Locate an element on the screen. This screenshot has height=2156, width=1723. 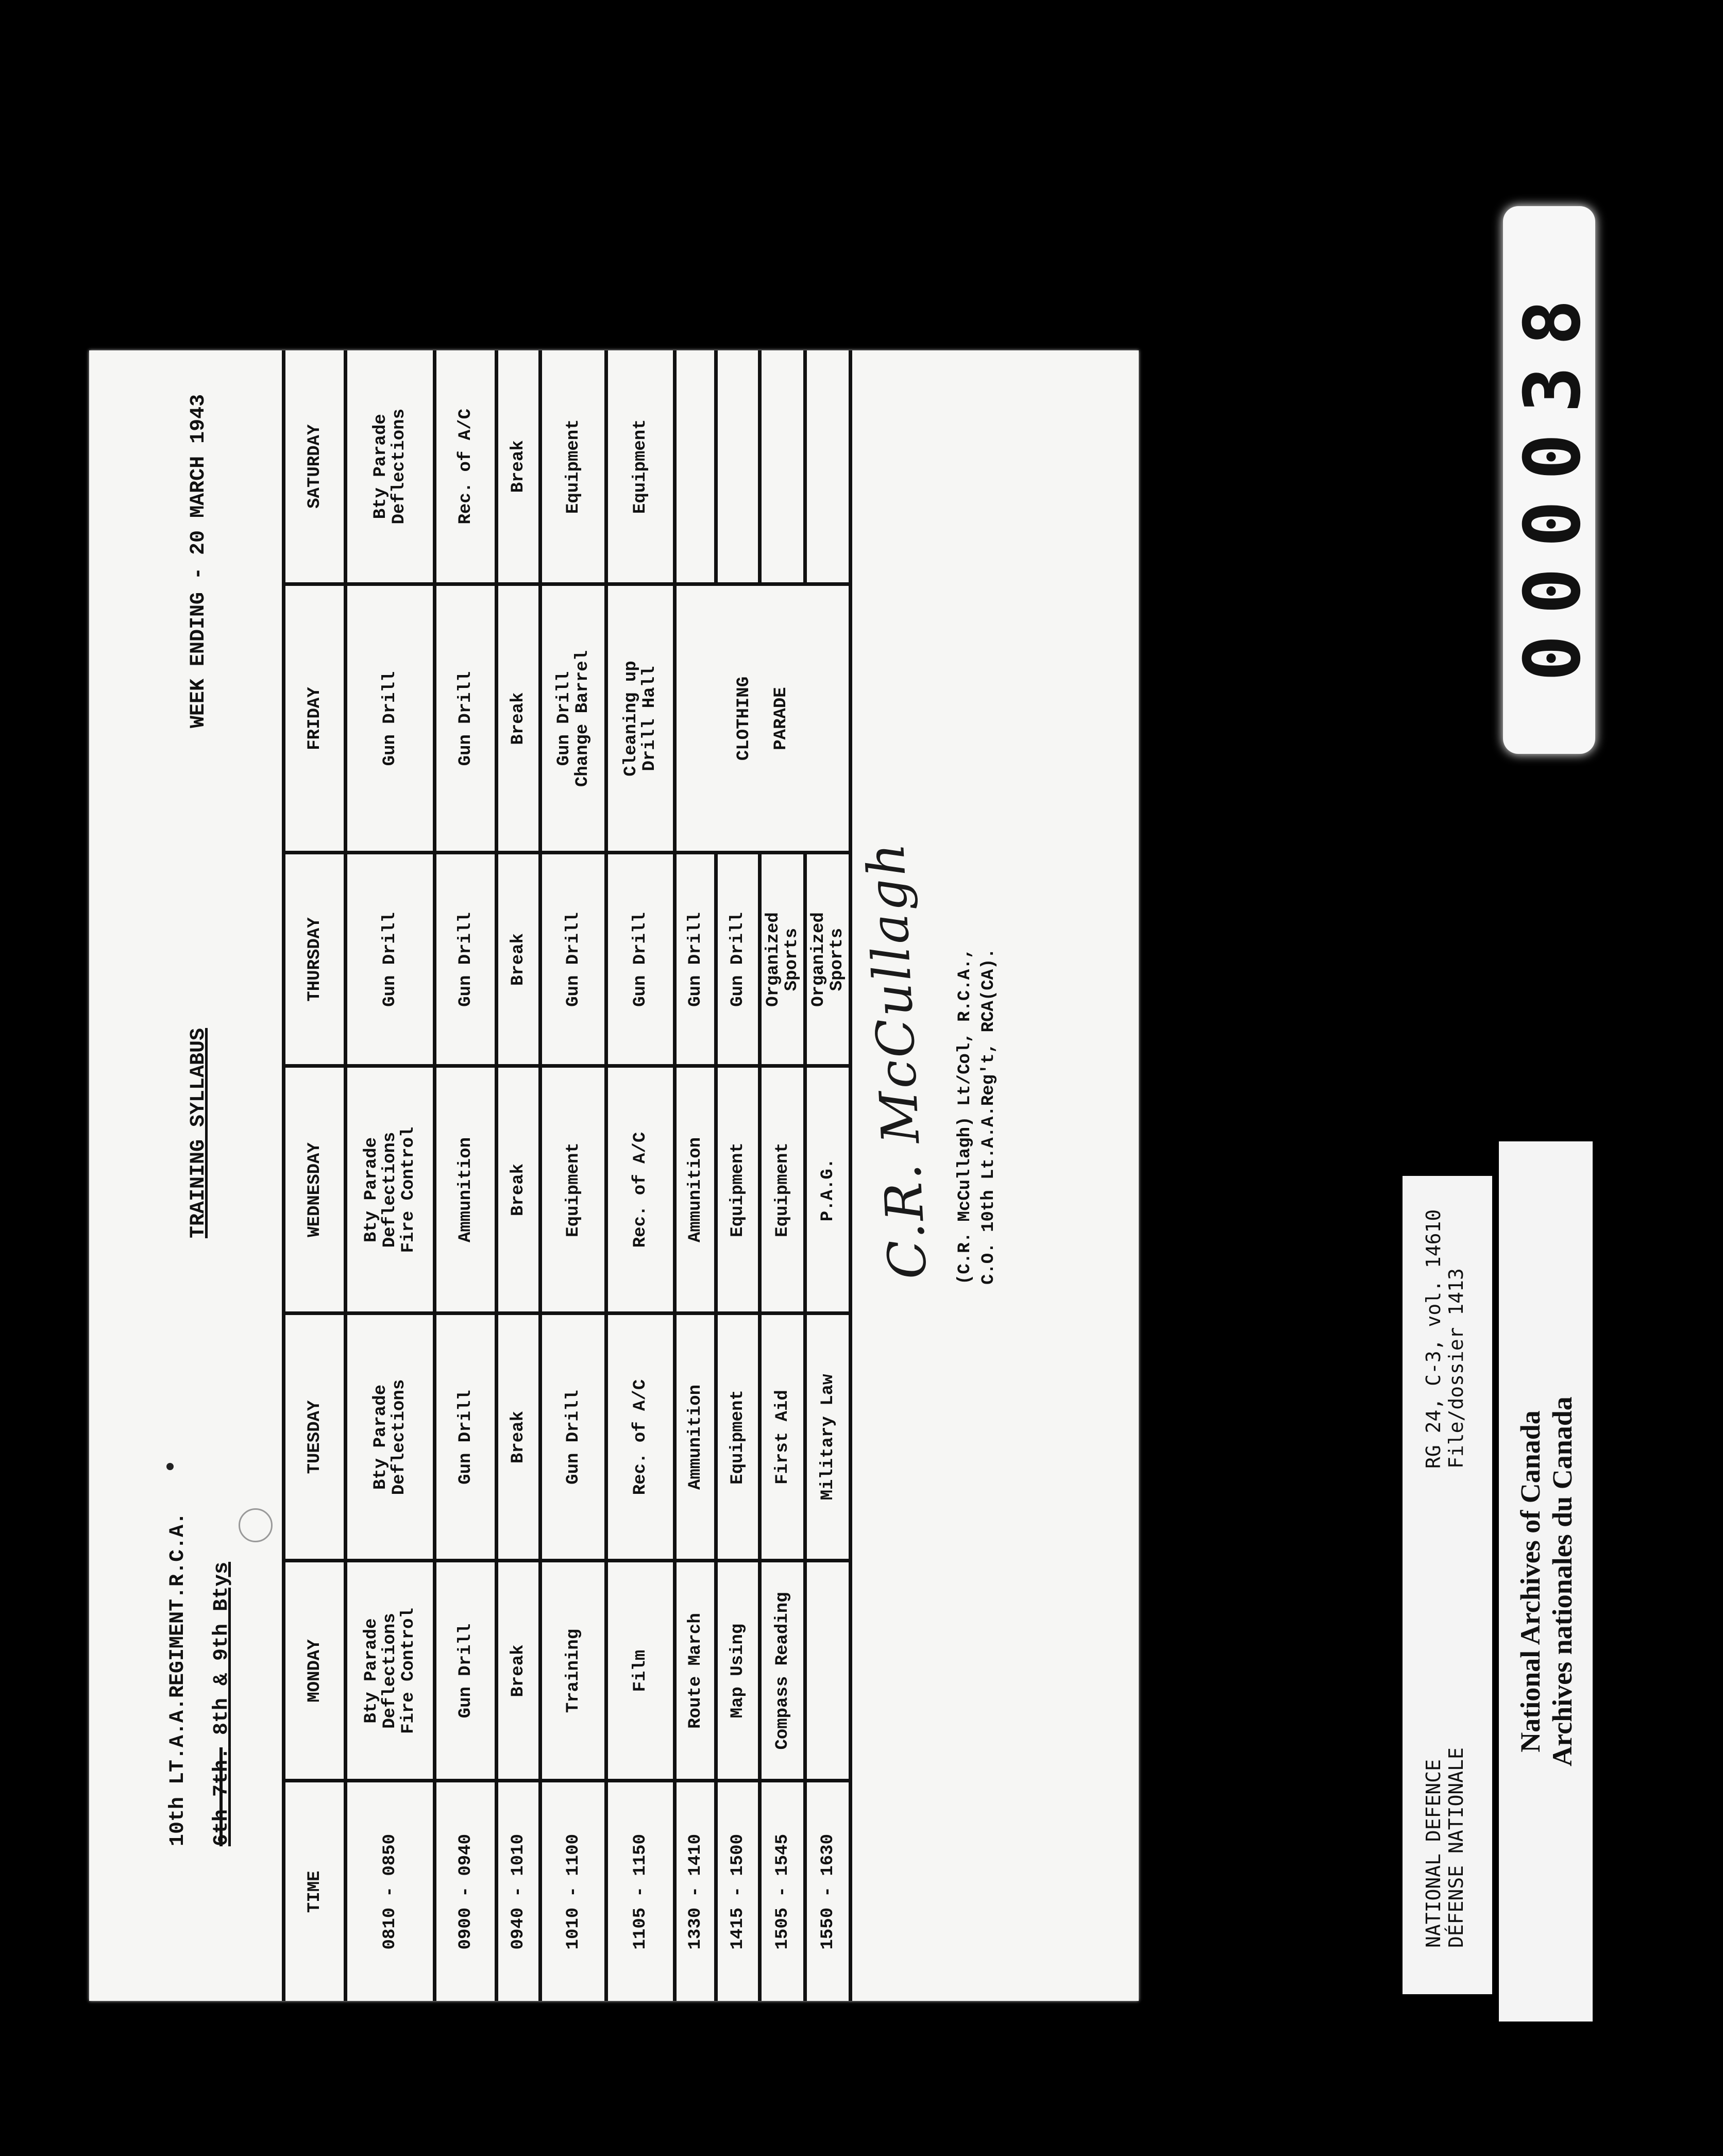
time-cell: 0900 - 0940 is located at coordinates (465, 1891).